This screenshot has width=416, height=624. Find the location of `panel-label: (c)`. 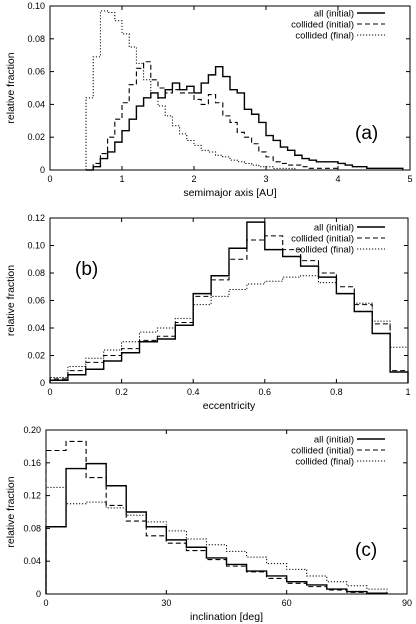

panel-label: (c) is located at coordinates (366, 550).